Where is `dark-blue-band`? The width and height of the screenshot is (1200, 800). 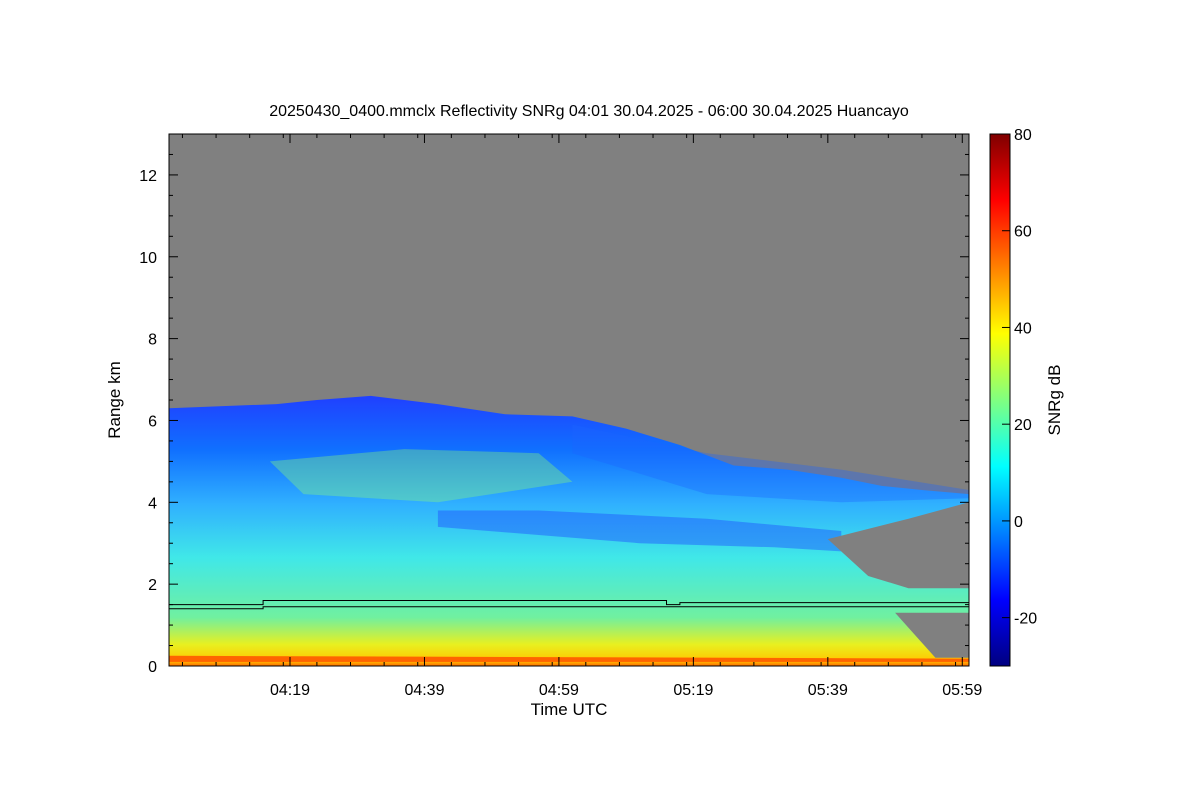
dark-blue-band is located at coordinates (639, 531).